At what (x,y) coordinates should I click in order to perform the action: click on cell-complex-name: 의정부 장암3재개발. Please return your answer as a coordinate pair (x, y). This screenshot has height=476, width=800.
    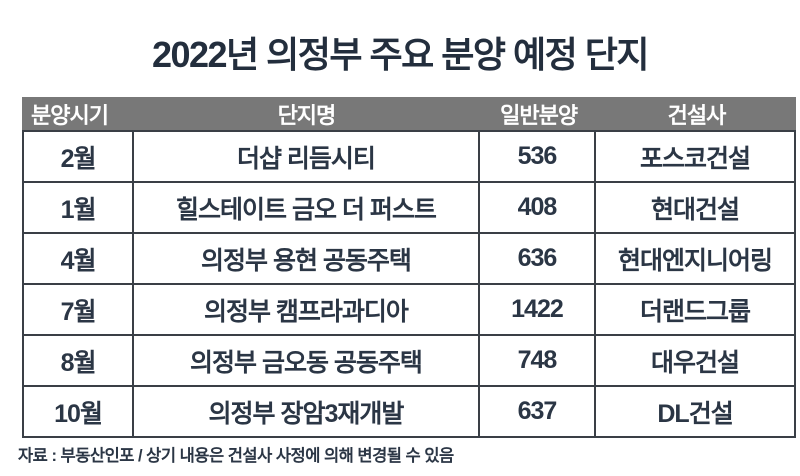
    Looking at the image, I should click on (307, 411).